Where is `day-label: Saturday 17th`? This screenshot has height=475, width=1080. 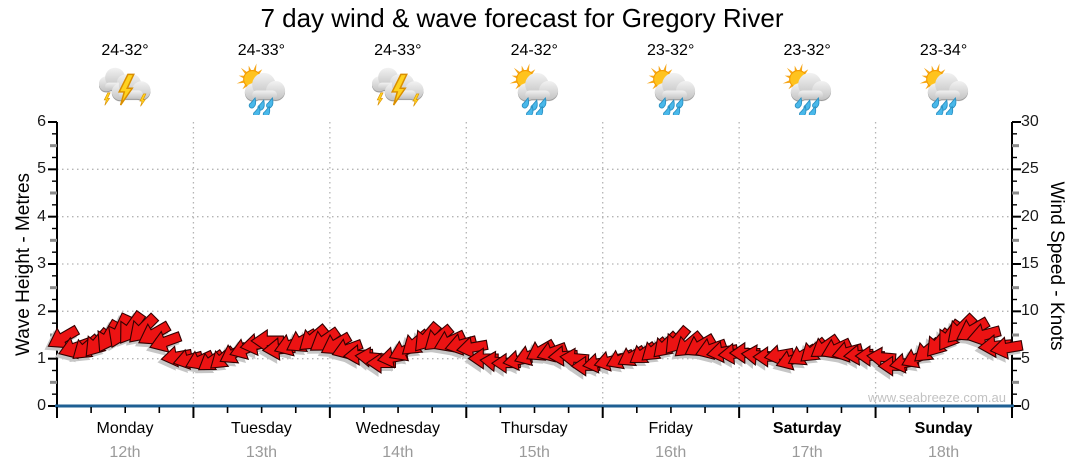 day-label: Saturday 17th is located at coordinates (807, 441).